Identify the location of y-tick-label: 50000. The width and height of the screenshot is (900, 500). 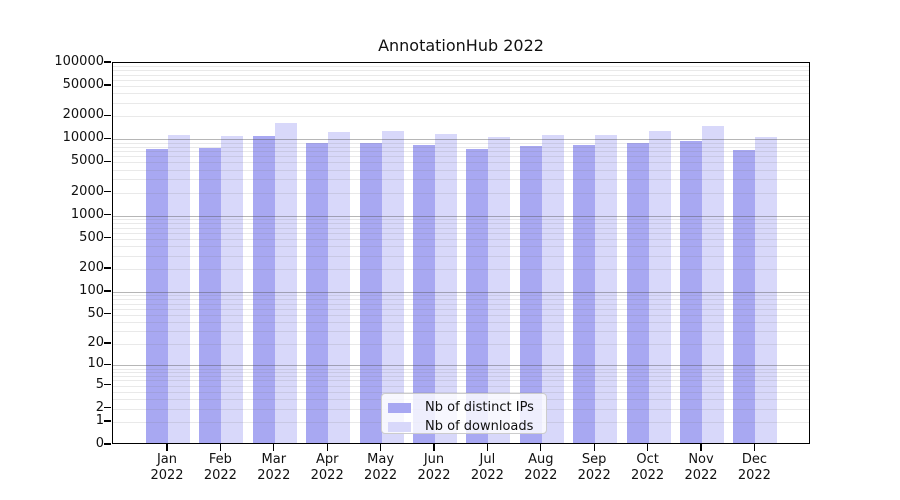
(83, 84).